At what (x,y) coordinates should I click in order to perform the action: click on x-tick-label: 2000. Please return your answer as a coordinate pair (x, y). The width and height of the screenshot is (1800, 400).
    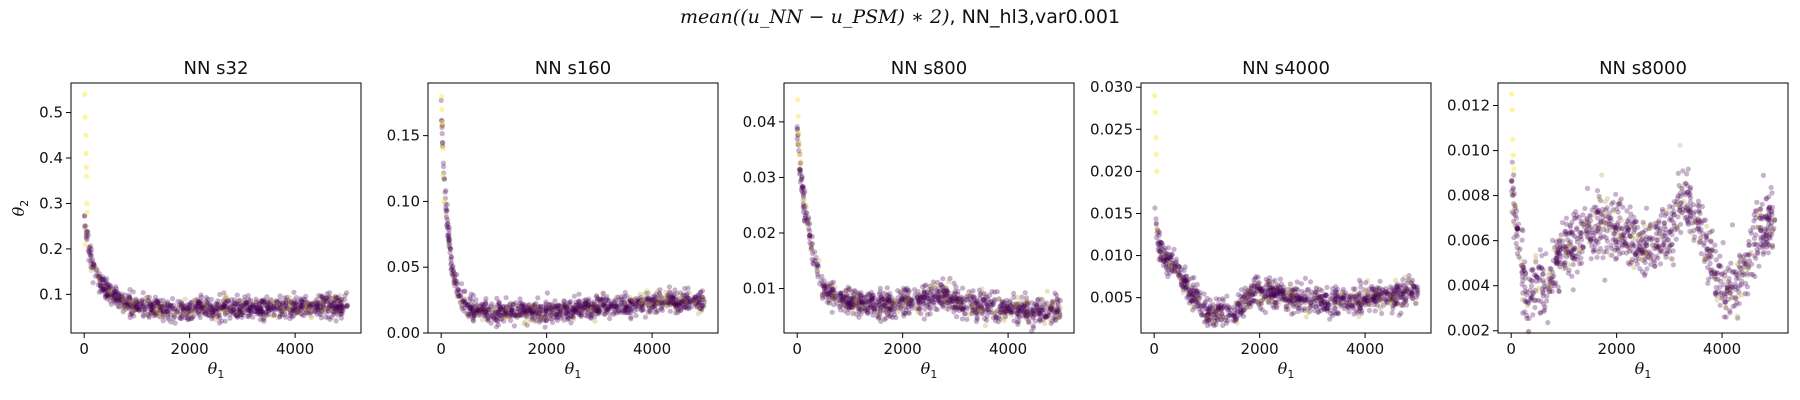
    Looking at the image, I should click on (903, 349).